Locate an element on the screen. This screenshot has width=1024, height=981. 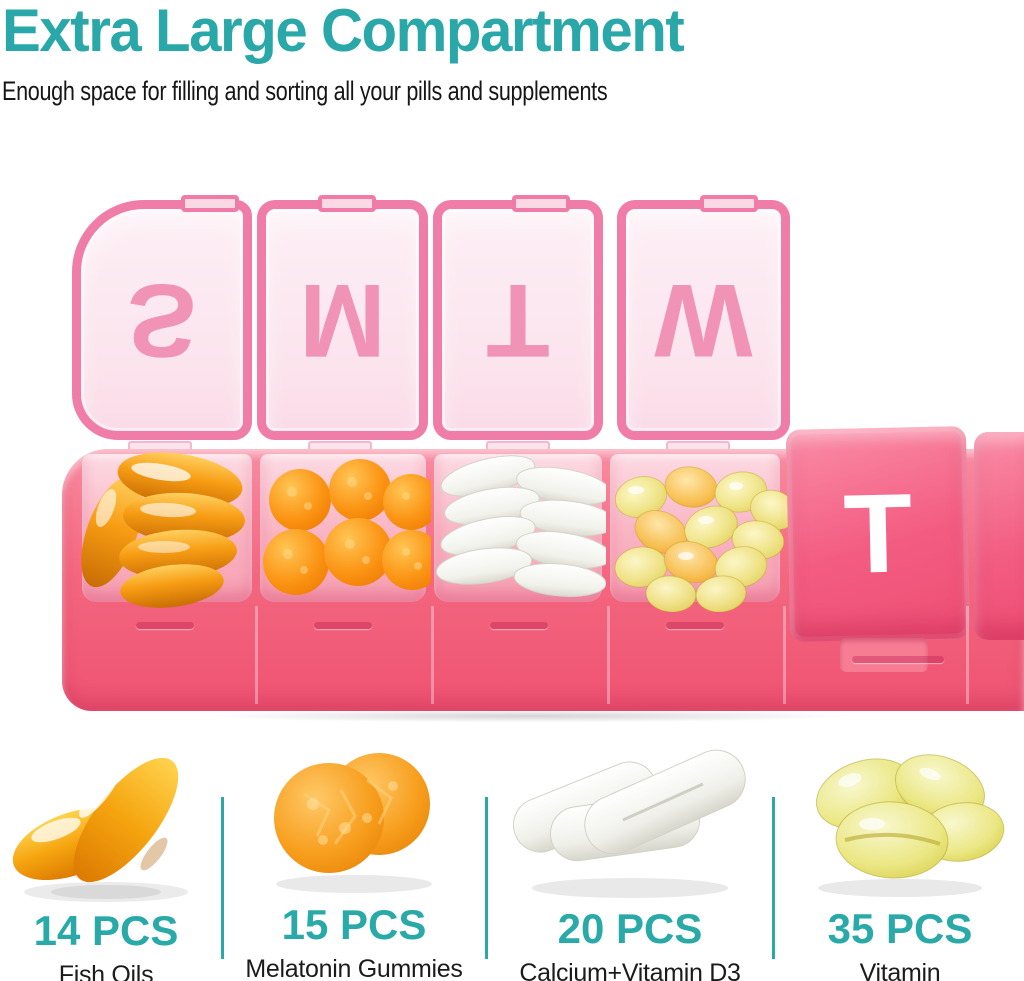
lid-letter: W is located at coordinates (703, 320).